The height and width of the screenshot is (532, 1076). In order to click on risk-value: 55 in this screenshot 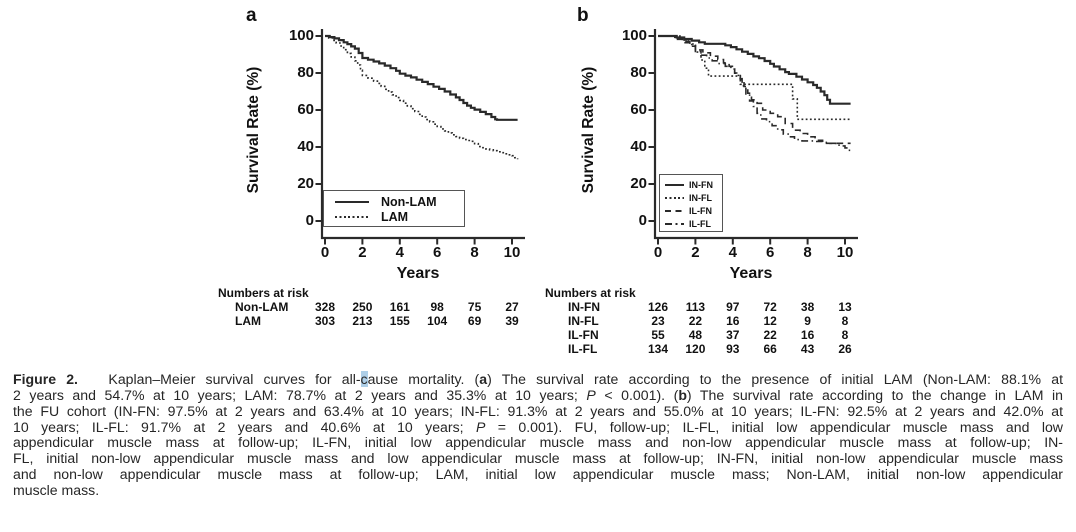, I will do `click(658, 335)`.